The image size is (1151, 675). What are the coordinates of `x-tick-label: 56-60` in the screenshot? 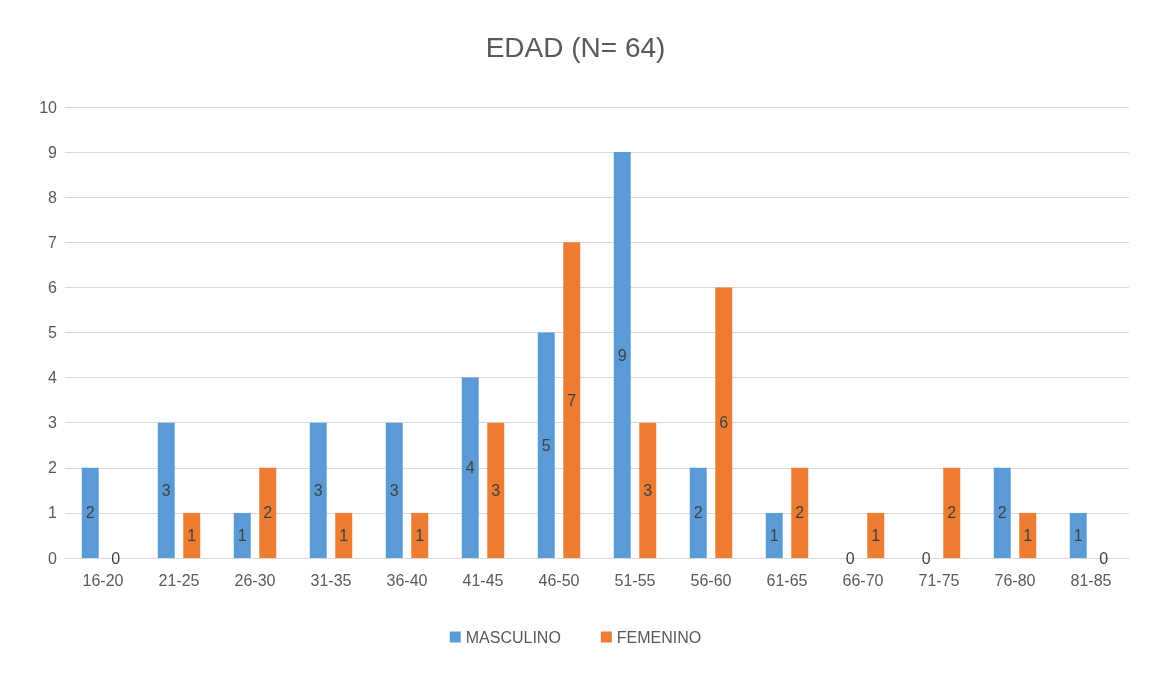 It's located at (711, 580).